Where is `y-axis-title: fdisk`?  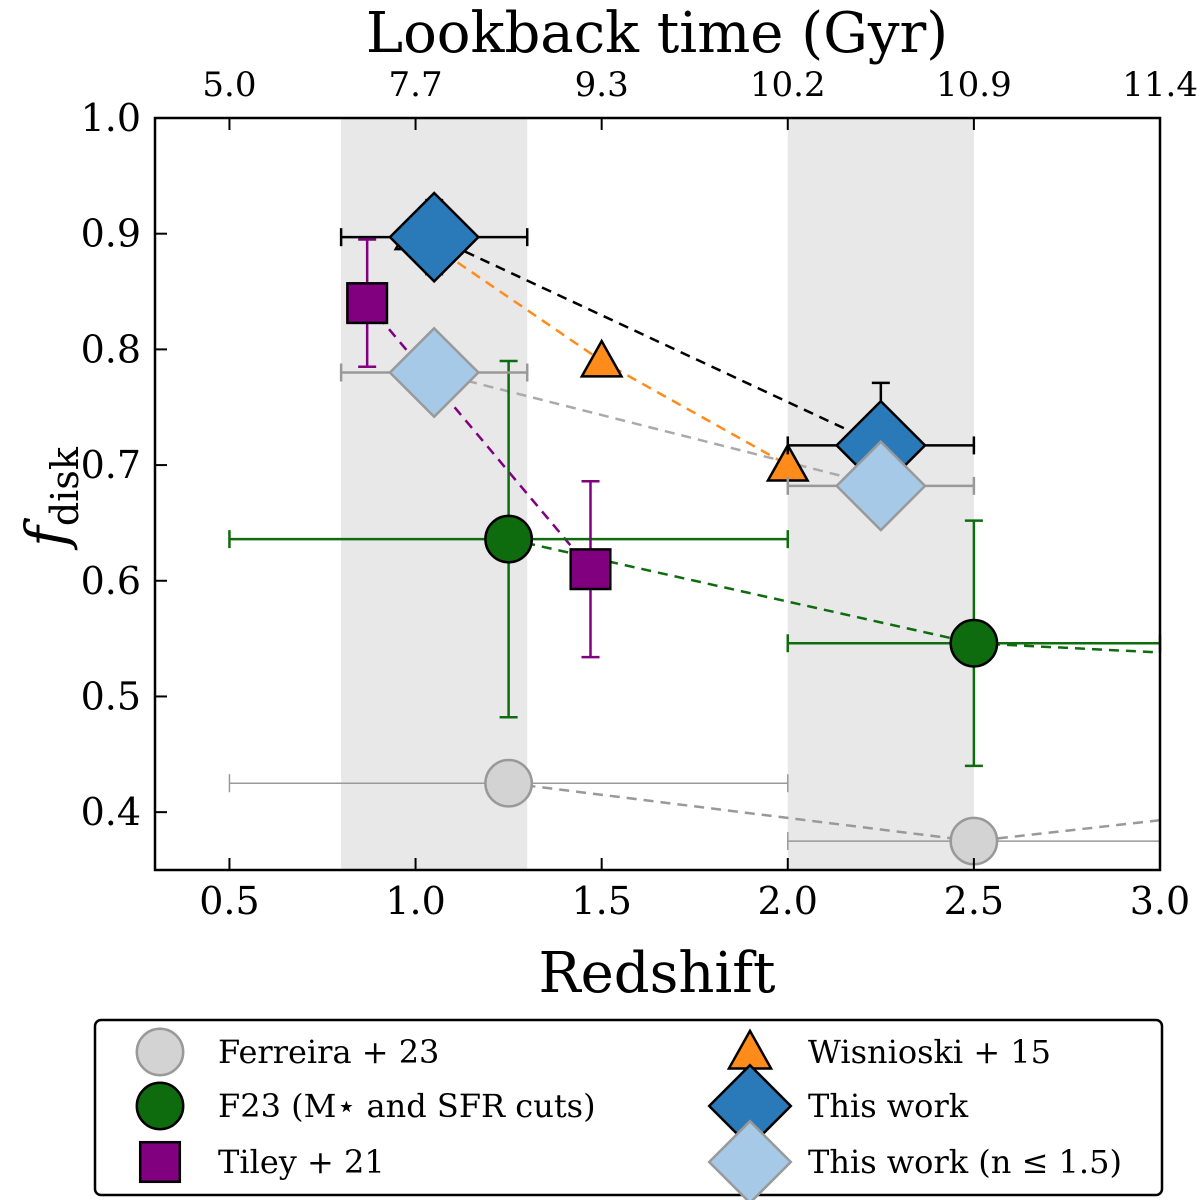
y-axis-title: fdisk is located at coordinates (51, 498).